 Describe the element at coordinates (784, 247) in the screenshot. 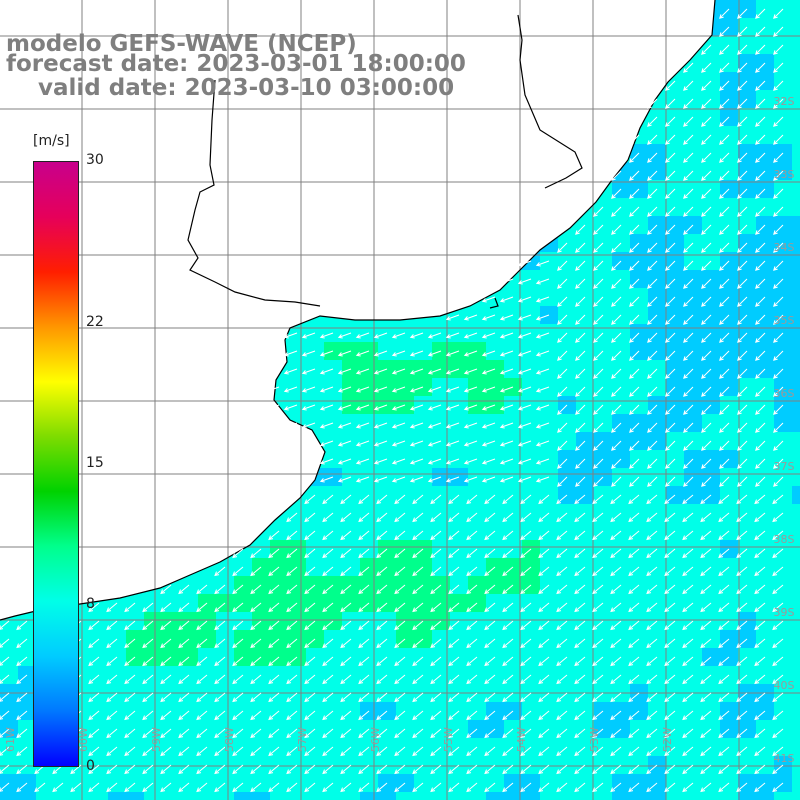

I see `latitude-label: 34S` at that location.